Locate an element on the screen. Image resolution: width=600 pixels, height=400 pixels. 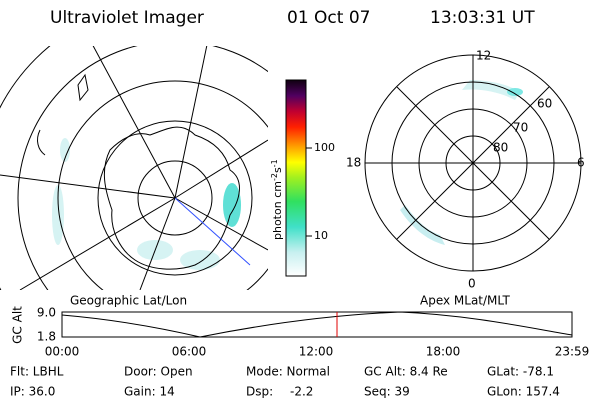
orbit-title: Geographic Lat/Lon is located at coordinates (128, 301).